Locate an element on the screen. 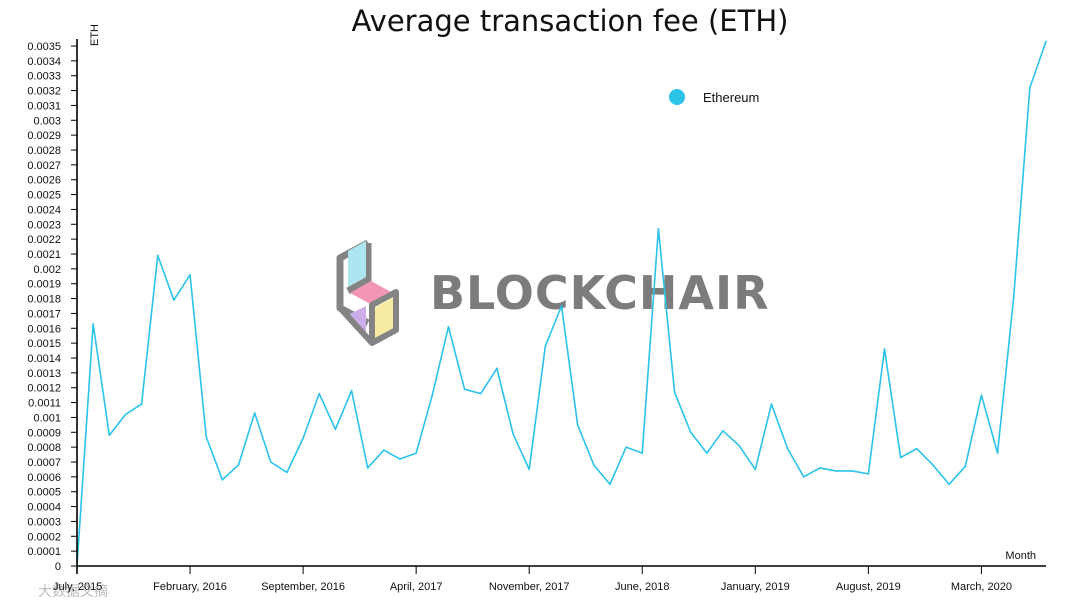  y-tick-label: 0.0034 is located at coordinates (44, 62).